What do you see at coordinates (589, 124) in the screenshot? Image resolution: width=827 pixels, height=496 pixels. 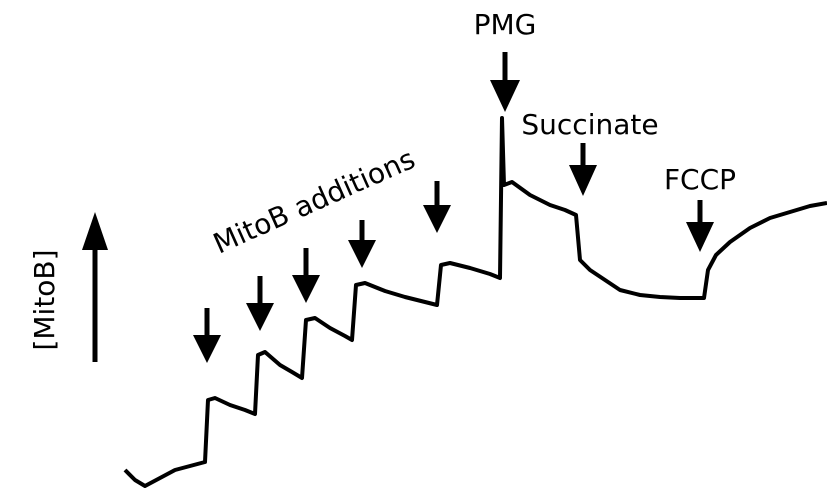 I see `annotation: Succinate` at bounding box center [589, 124].